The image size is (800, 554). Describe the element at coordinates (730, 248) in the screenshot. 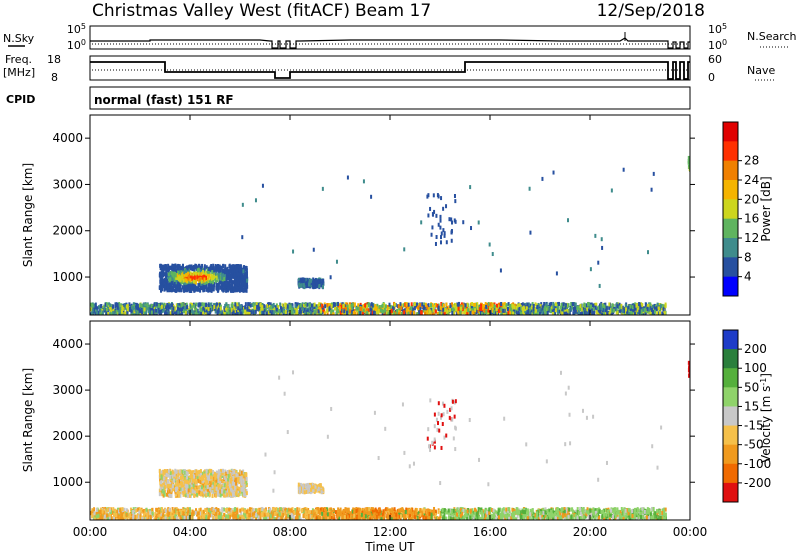

I see `colorbar-cell` at that location.